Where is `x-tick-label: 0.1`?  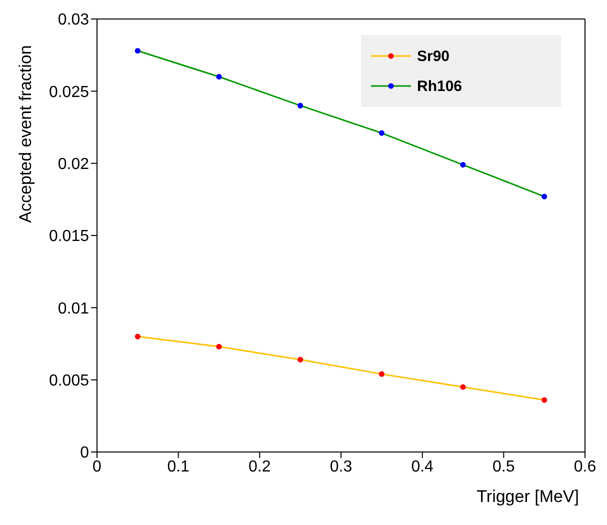 x-tick-label: 0.1 is located at coordinates (178, 467).